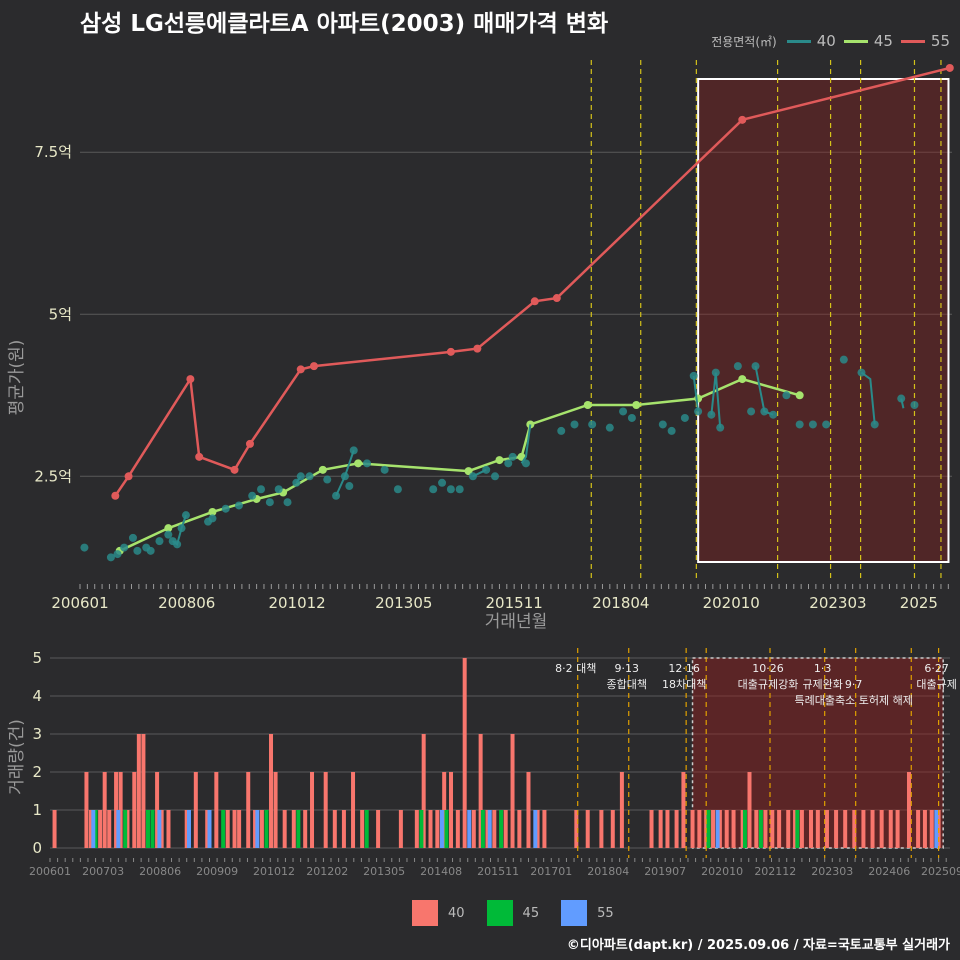 Image resolution: width=960 pixels, height=960 pixels. What do you see at coordinates (514, 603) in the screenshot?
I see `x-tick-label: 201511` at bounding box center [514, 603].